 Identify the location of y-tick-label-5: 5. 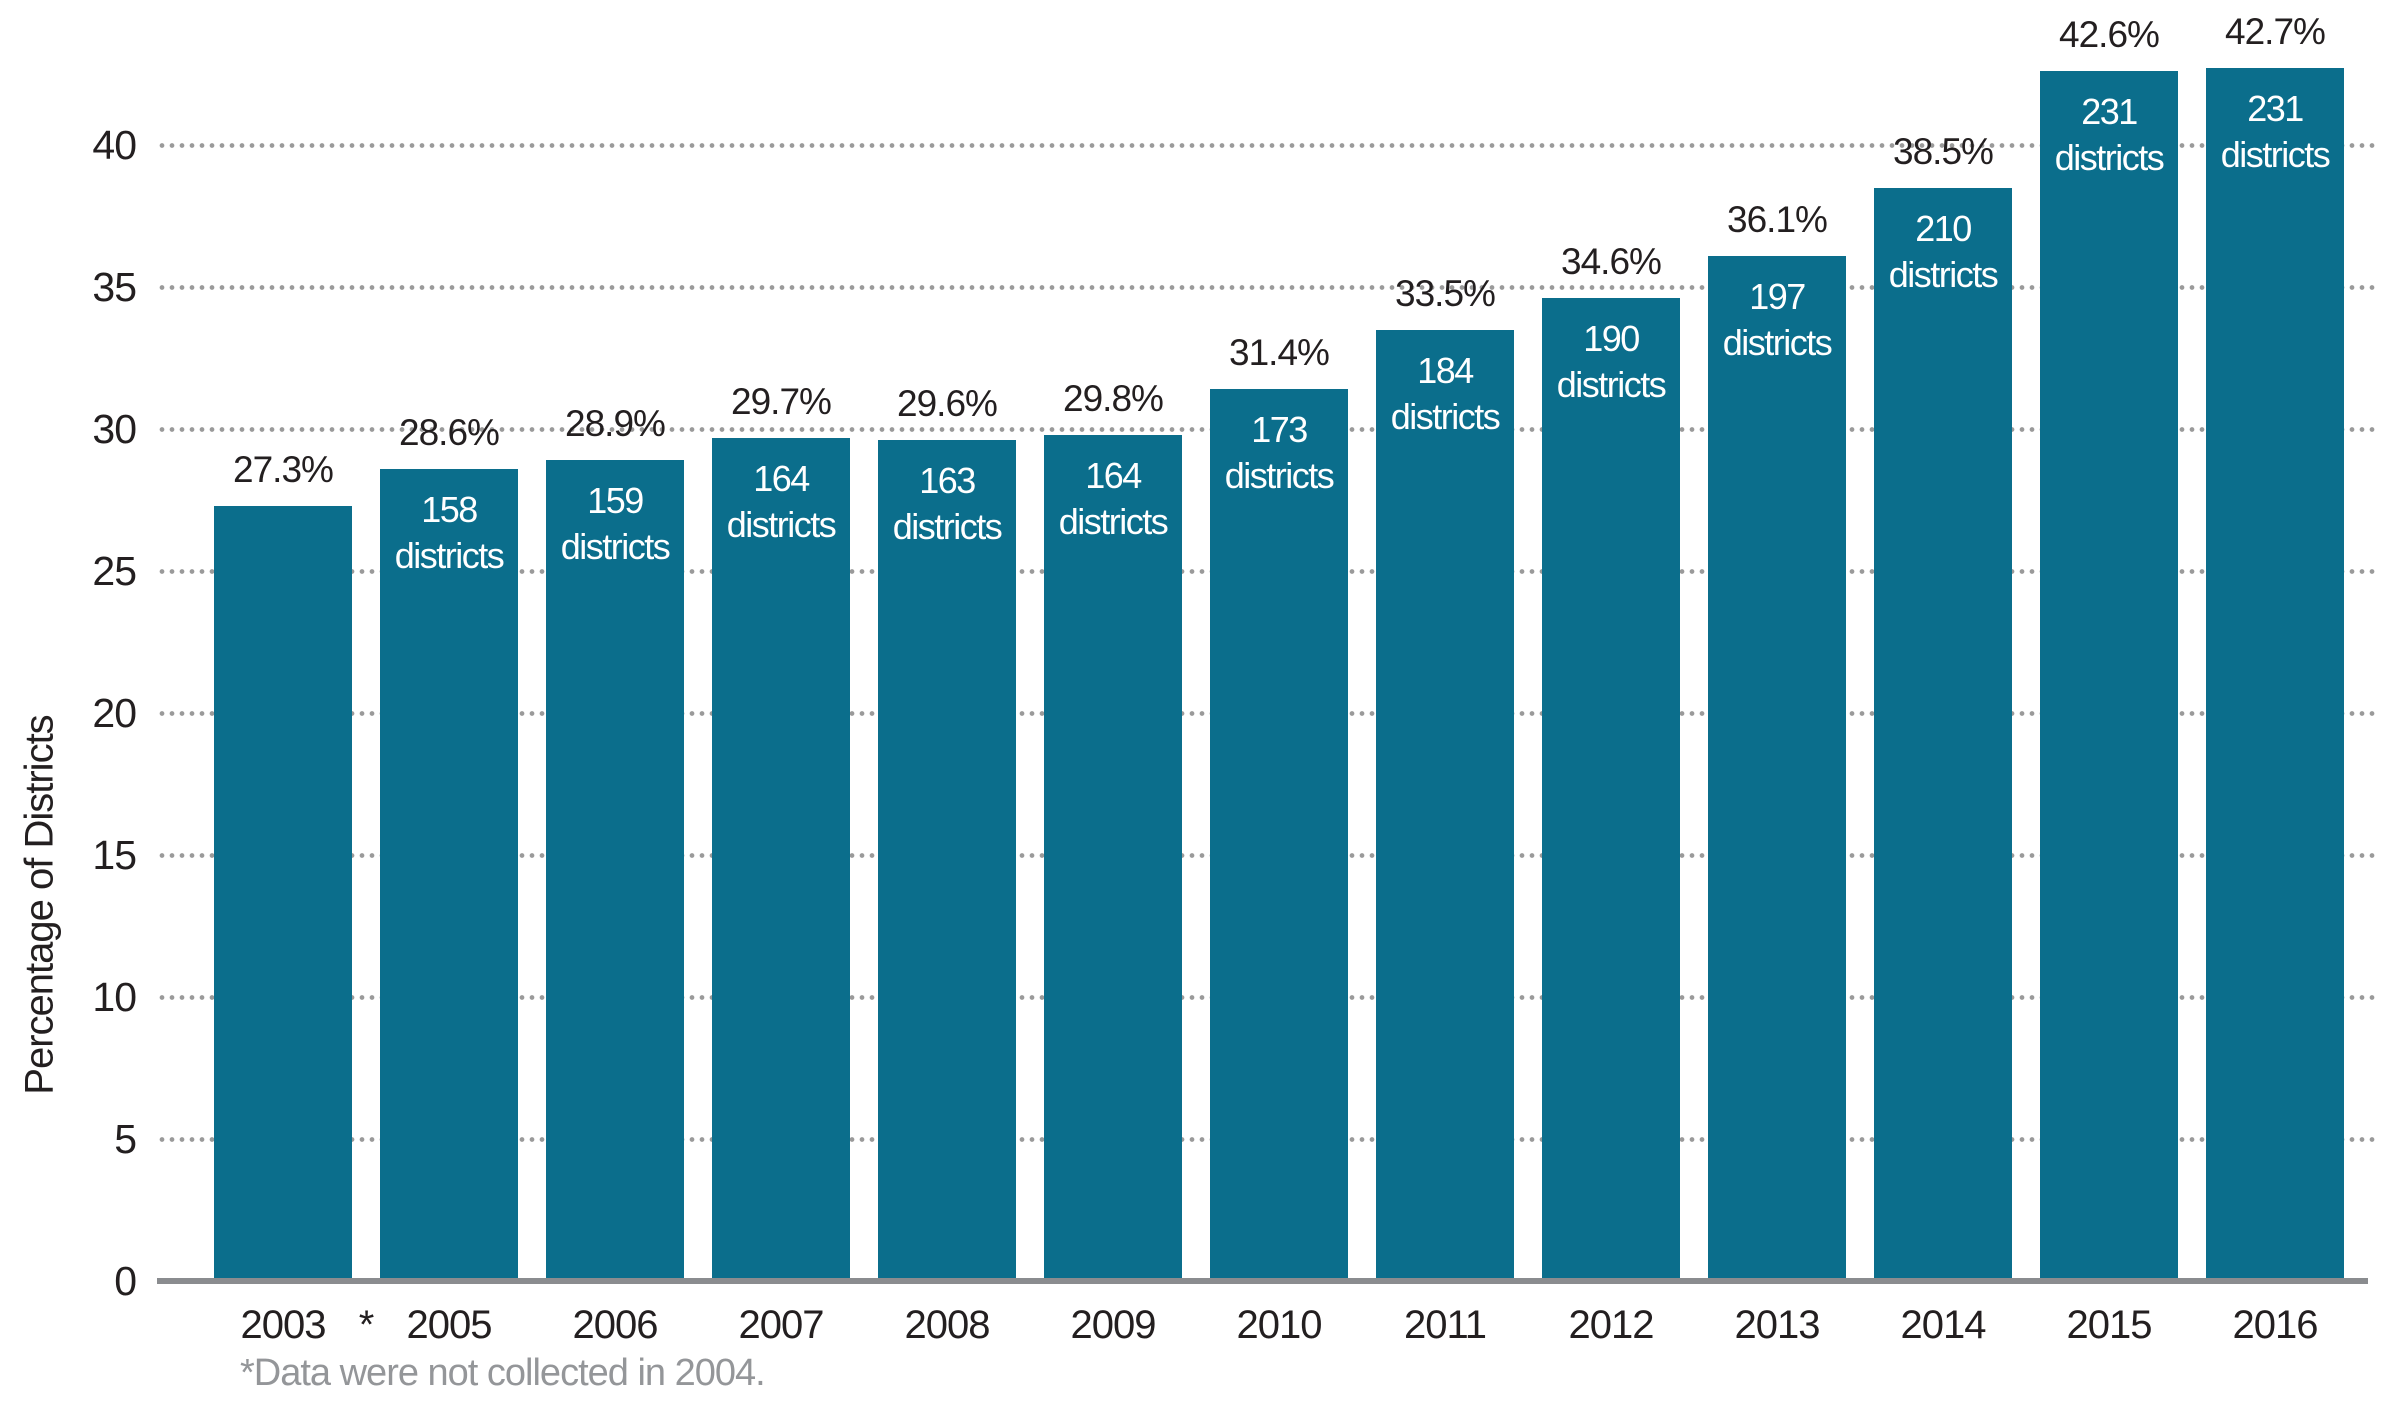
(125, 1139).